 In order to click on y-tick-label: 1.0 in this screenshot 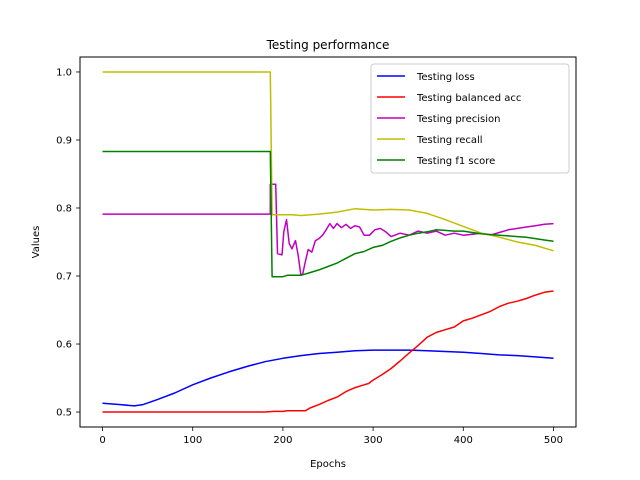, I will do `click(64, 72)`.